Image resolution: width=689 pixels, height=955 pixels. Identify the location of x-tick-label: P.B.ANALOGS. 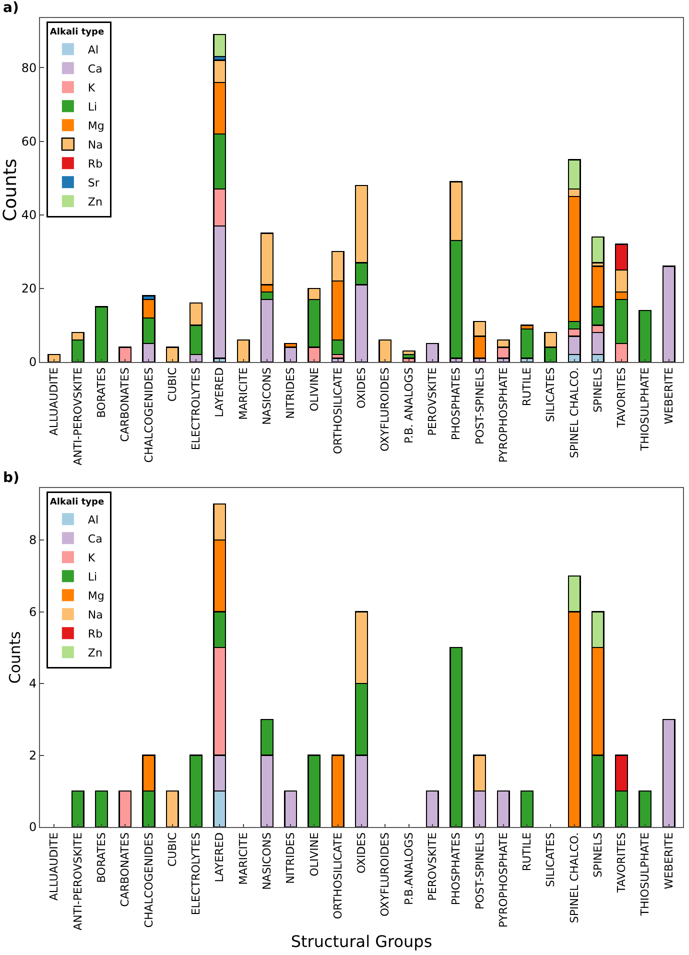
(409, 869).